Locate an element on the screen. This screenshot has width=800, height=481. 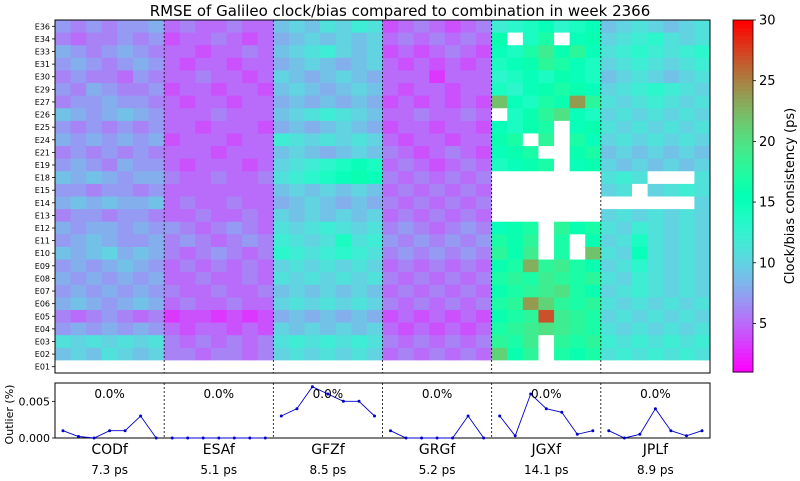
satellite-label: E27 is located at coordinates (42, 102).